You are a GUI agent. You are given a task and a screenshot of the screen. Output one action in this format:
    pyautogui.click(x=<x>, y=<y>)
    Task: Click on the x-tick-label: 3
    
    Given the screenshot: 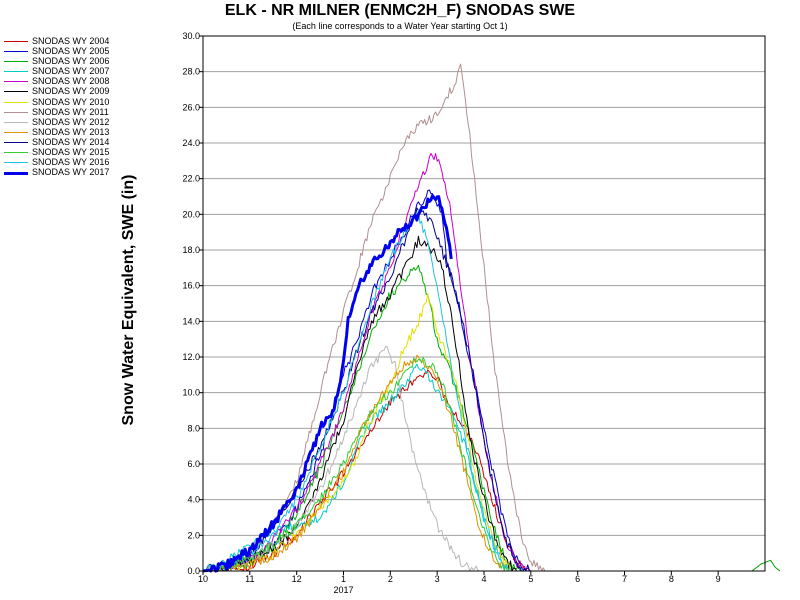 What is the action you would take?
    pyautogui.click(x=437, y=579)
    